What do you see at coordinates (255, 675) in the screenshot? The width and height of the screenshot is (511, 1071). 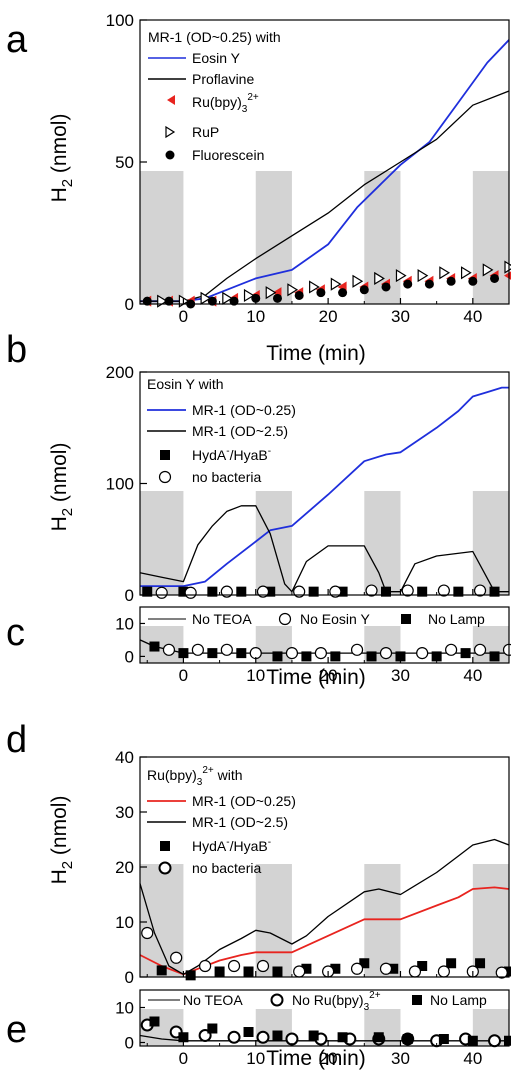 I see `x-tick-label-c-10: 10` at bounding box center [255, 675].